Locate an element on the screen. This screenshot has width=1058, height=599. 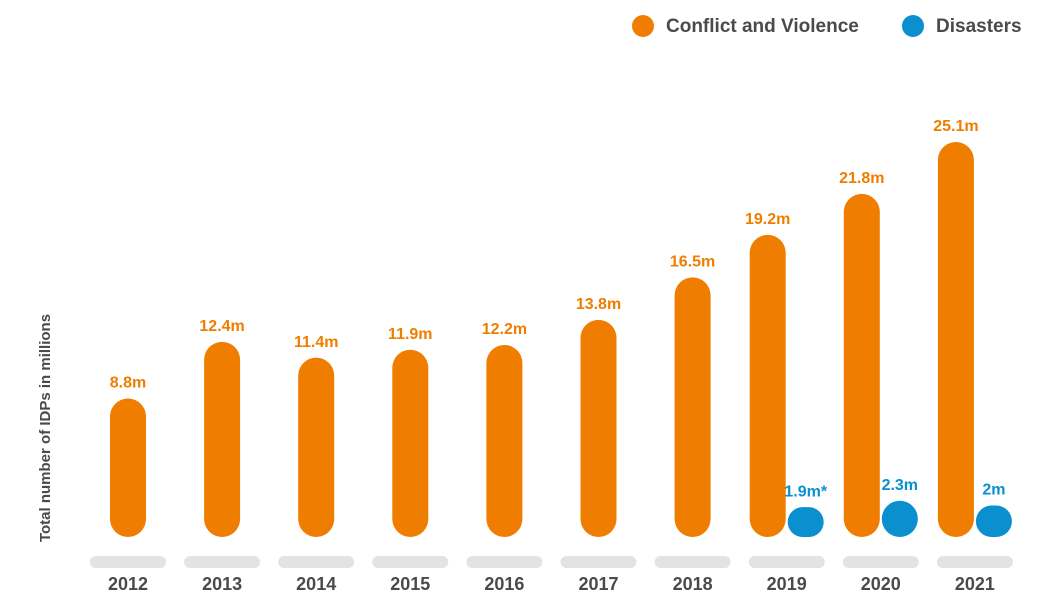
value-label: 11.4m is located at coordinates (316, 342).